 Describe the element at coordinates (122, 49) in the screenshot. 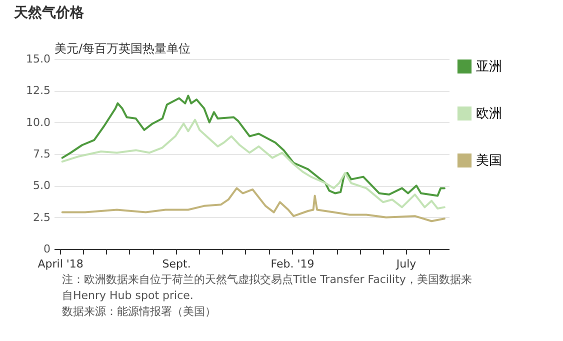

I see `y-axis-title: 美元/每百万英国热量单位` at that location.